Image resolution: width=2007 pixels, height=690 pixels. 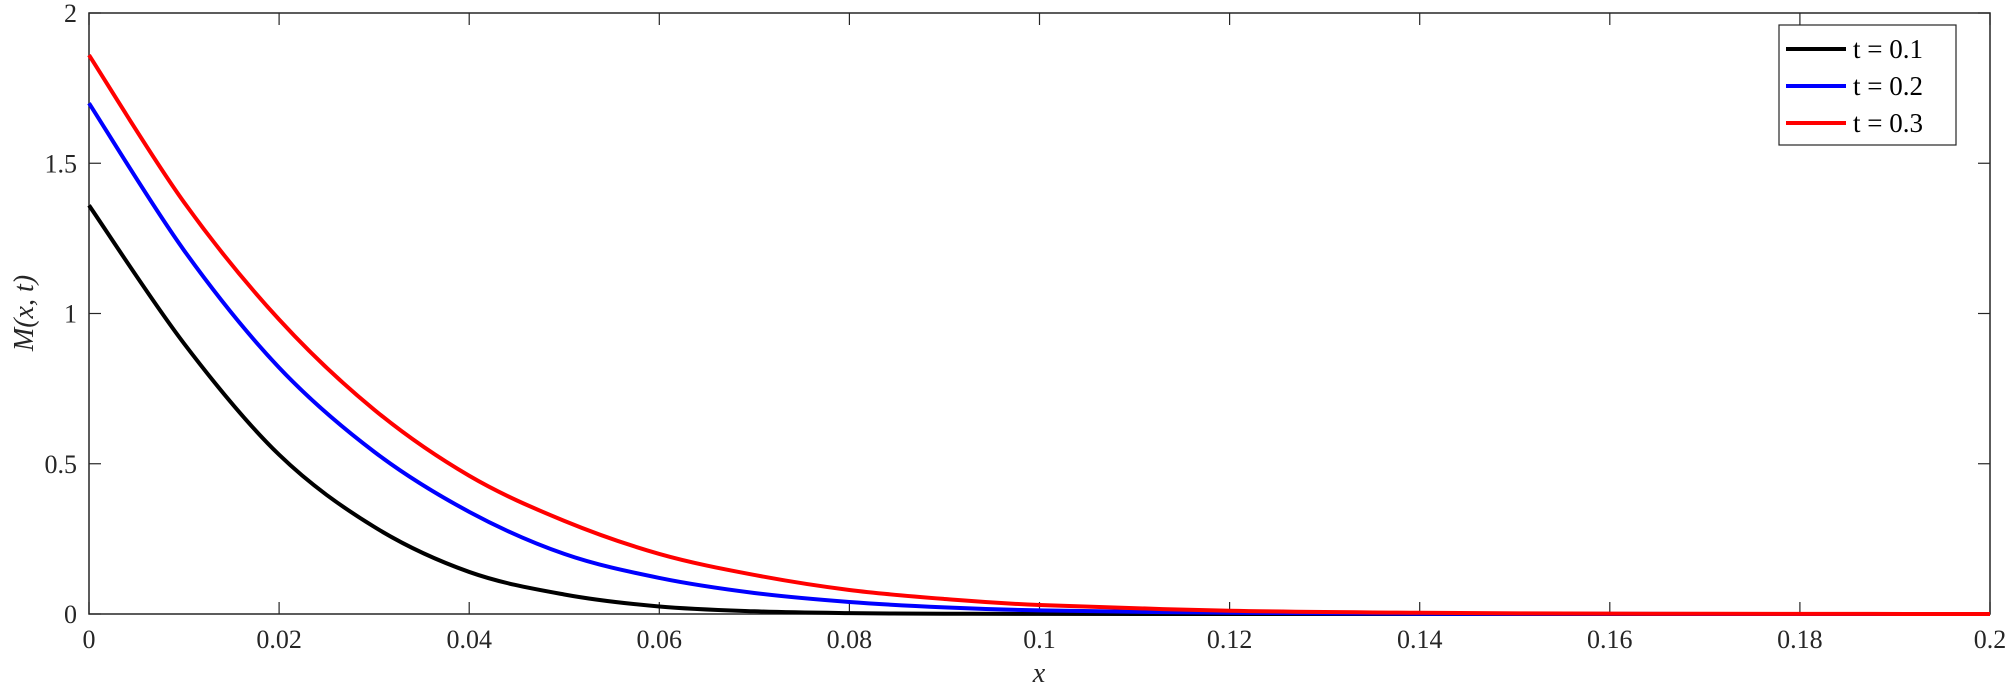 I want to click on legend-label-t-0-3: t = 0.3, so click(x=1888, y=123).